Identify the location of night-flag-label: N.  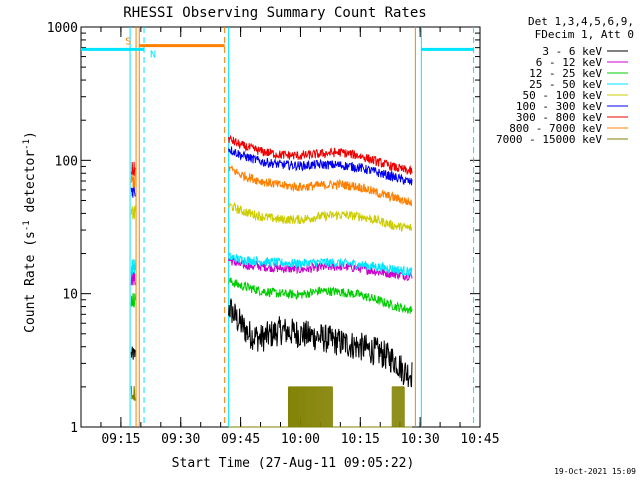
(153, 54).